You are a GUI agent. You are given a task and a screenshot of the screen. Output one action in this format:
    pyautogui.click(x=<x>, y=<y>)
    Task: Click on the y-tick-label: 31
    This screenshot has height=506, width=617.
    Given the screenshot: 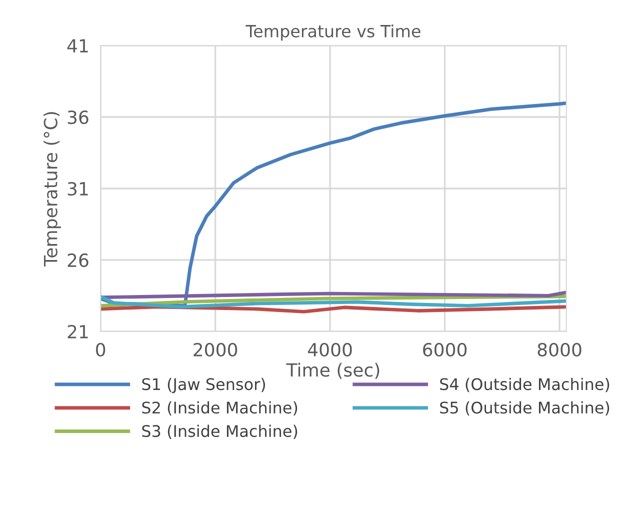 What is the action you would take?
    pyautogui.click(x=78, y=189)
    